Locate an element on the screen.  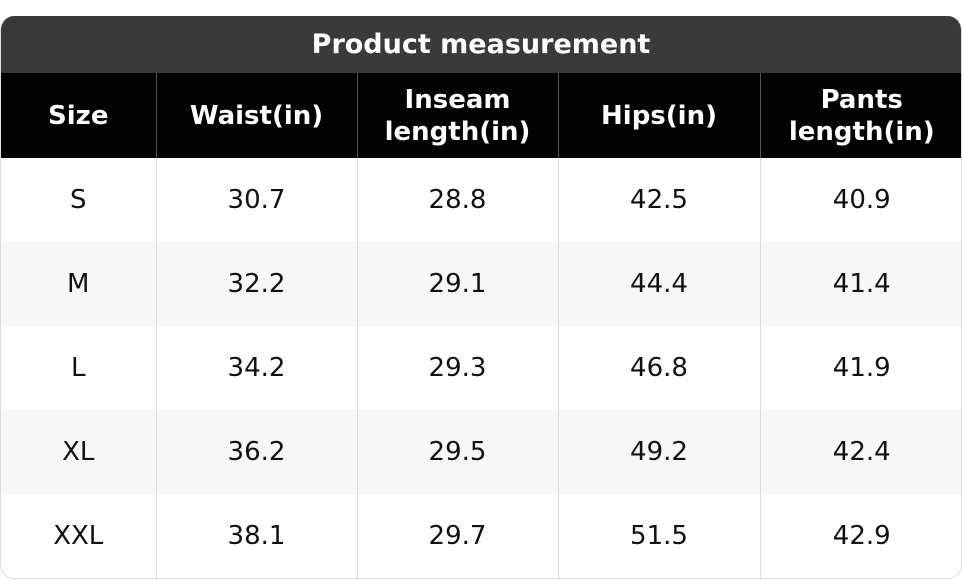
table-row: XXL 38.1 29.7 51.5 42.9 is located at coordinates (481, 536).